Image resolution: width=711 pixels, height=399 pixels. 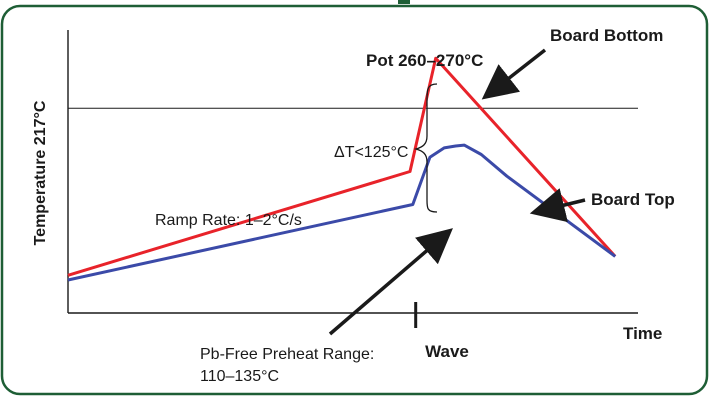 What do you see at coordinates (287, 354) in the screenshot?
I see `preheat-range-label-line1: Pb-Free Preheat Range:` at bounding box center [287, 354].